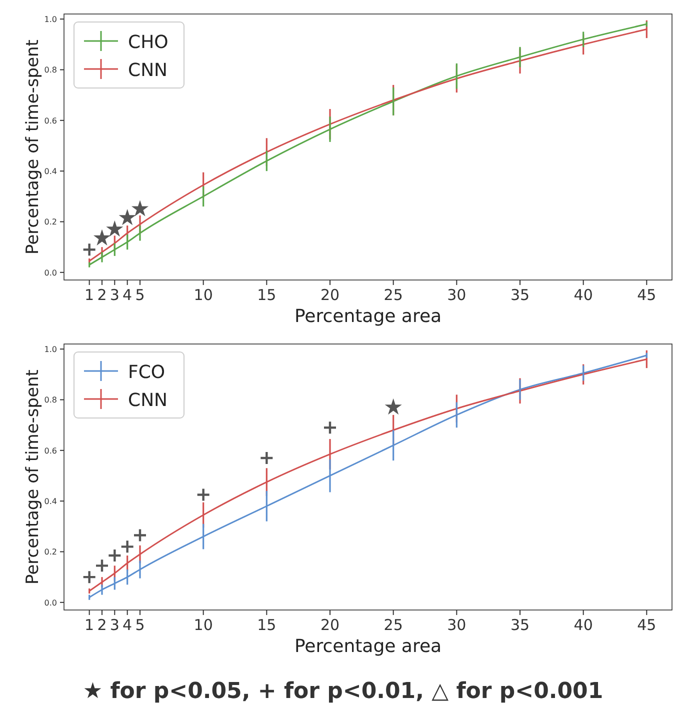 The height and width of the screenshot is (728, 686). What do you see at coordinates (343, 691) in the screenshot?
I see `text: ★ for p<0.05, + for p<0.01, △ for p<0.001` at bounding box center [343, 691].